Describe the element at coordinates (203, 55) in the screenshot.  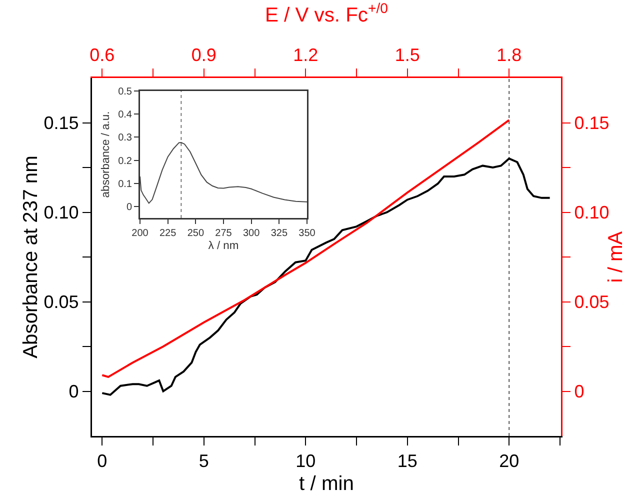
I see `x2-tick-label: 0.9` at that location.